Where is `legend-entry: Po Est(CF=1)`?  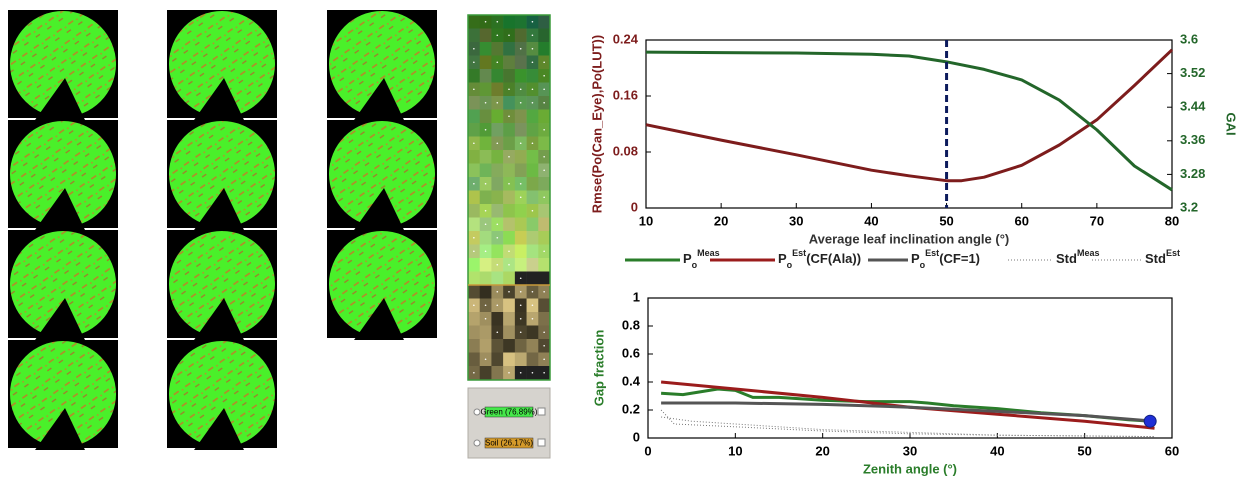 legend-entry: Po Est(CF=1) is located at coordinates (945, 259).